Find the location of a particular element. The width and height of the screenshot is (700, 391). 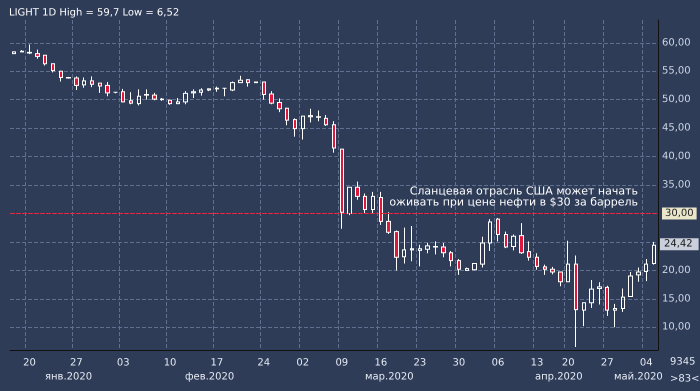

x-tick-label: 23 is located at coordinates (420, 363).